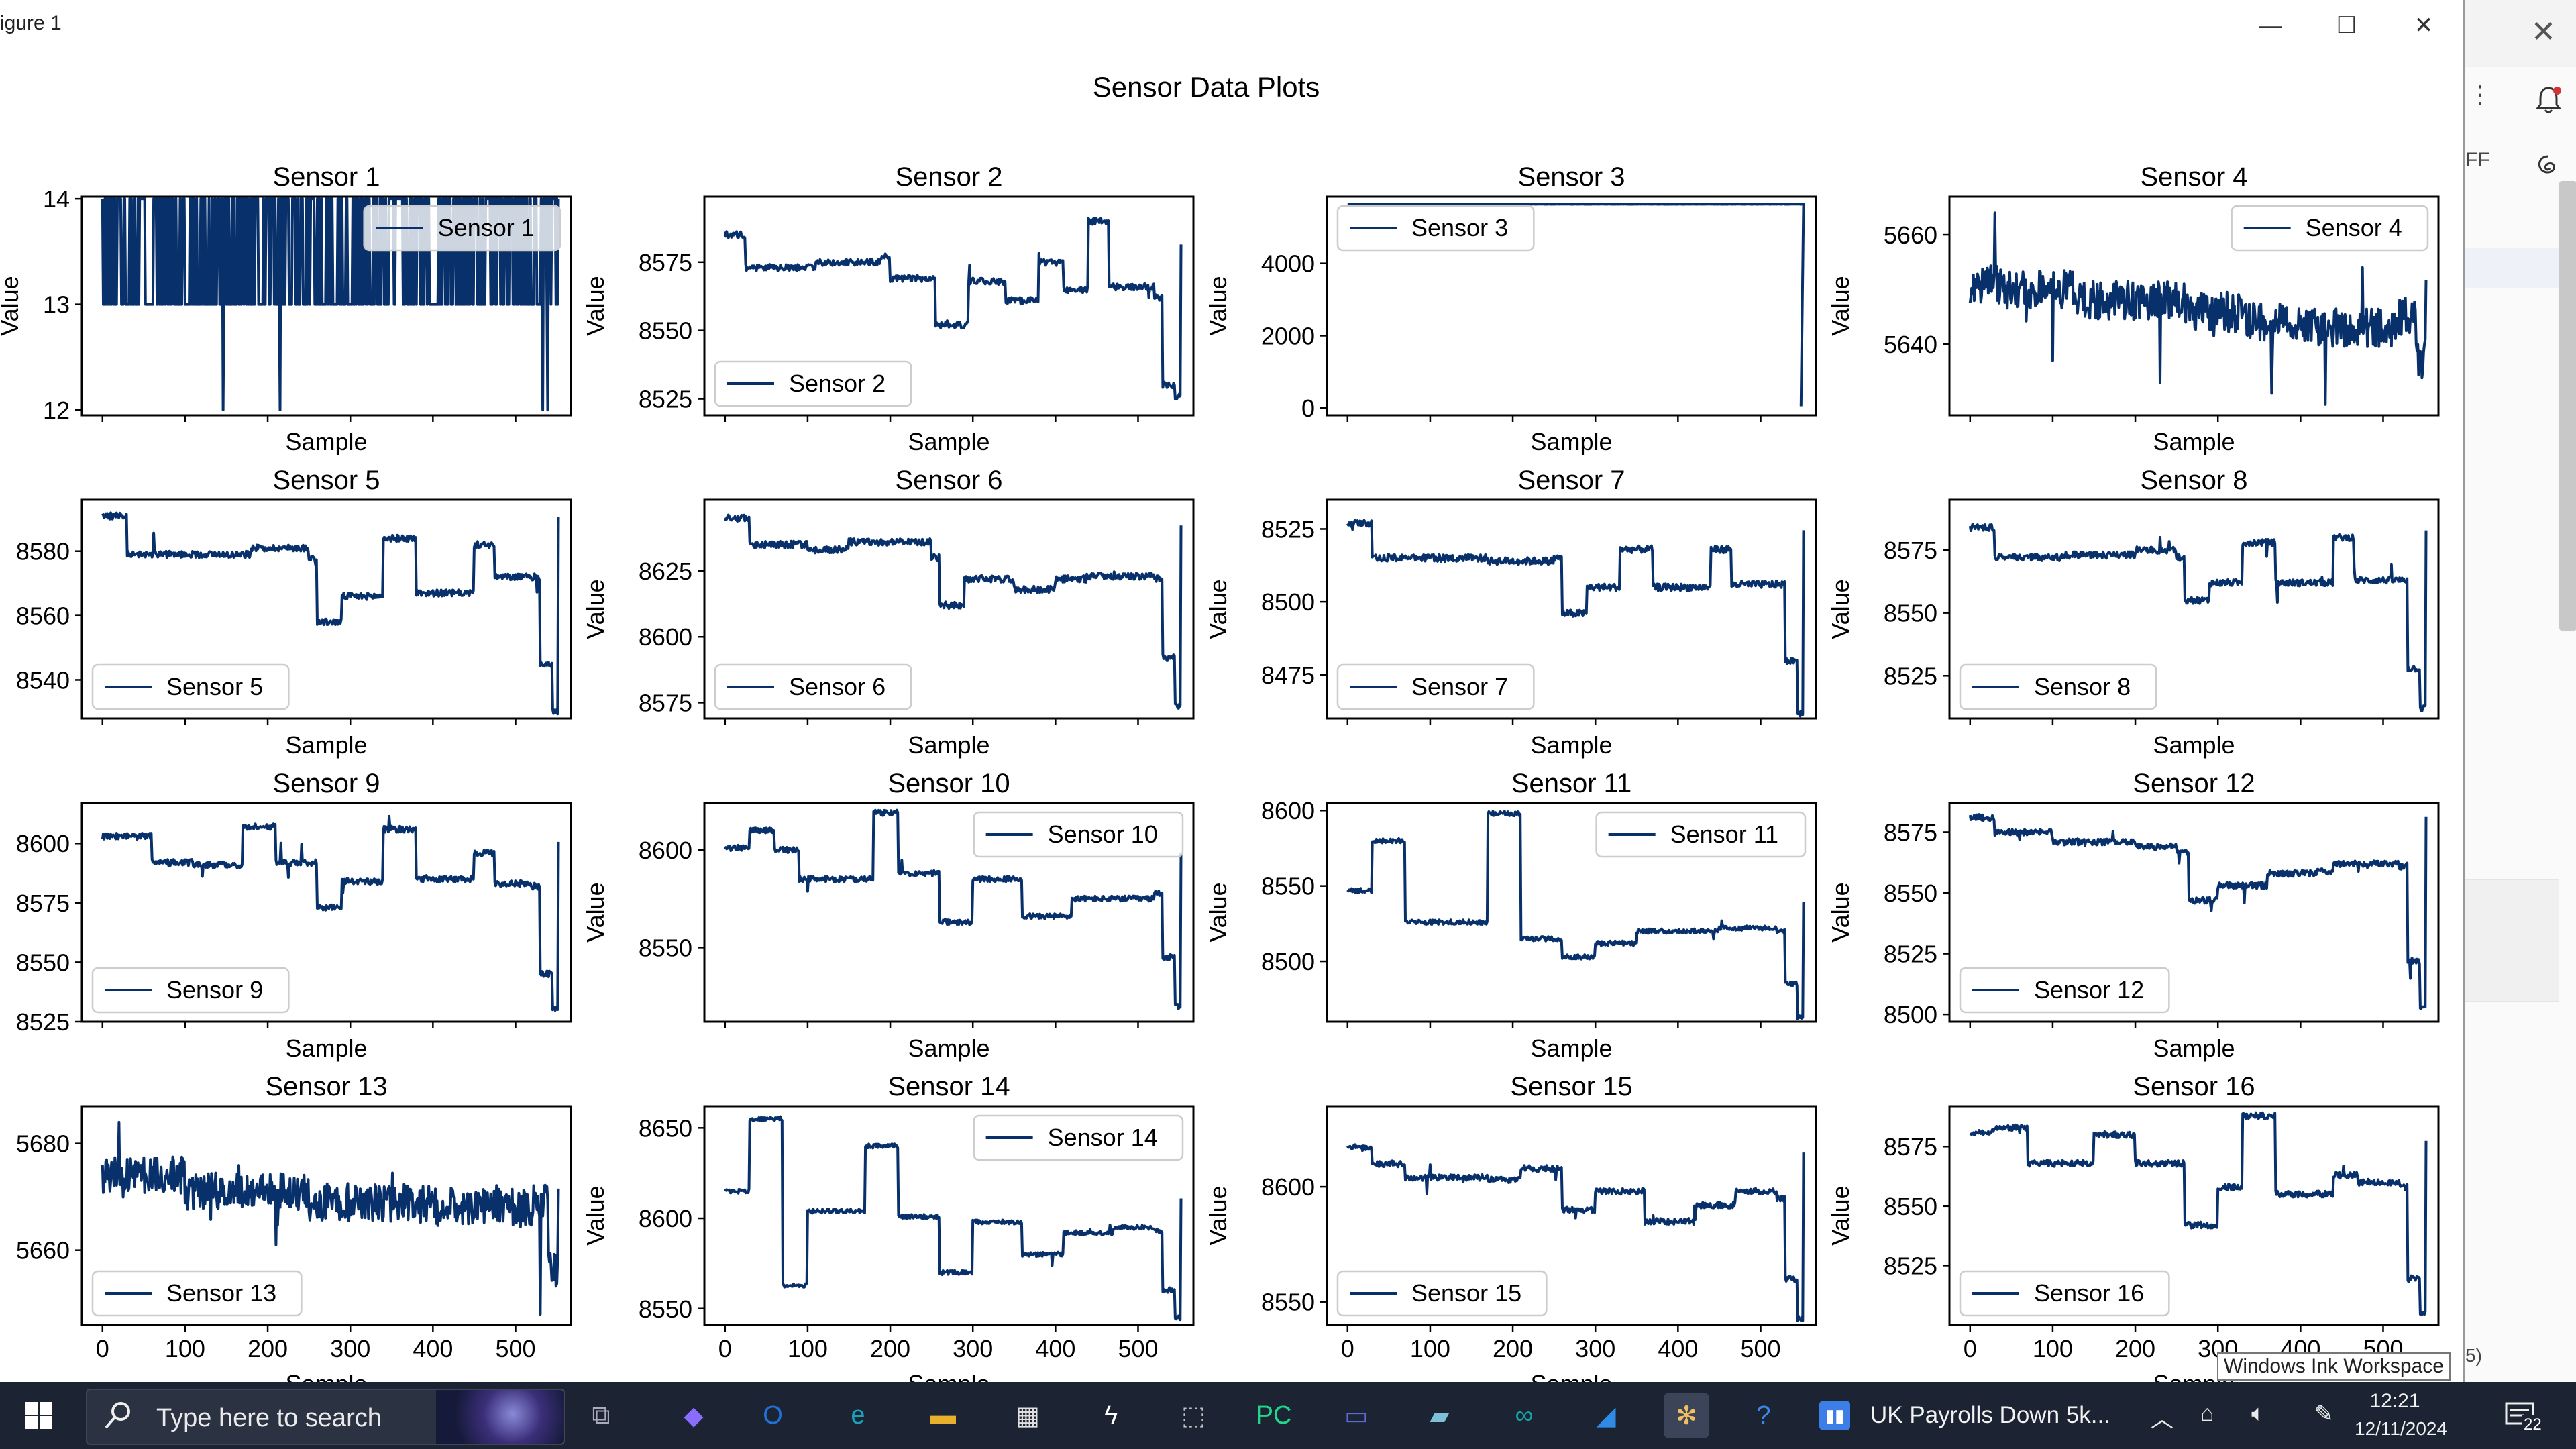 Image resolution: width=2576 pixels, height=1449 pixels. Describe the element at coordinates (1439, 1415) in the screenshot. I see `taskbar-app-notes-app: ▰` at that location.